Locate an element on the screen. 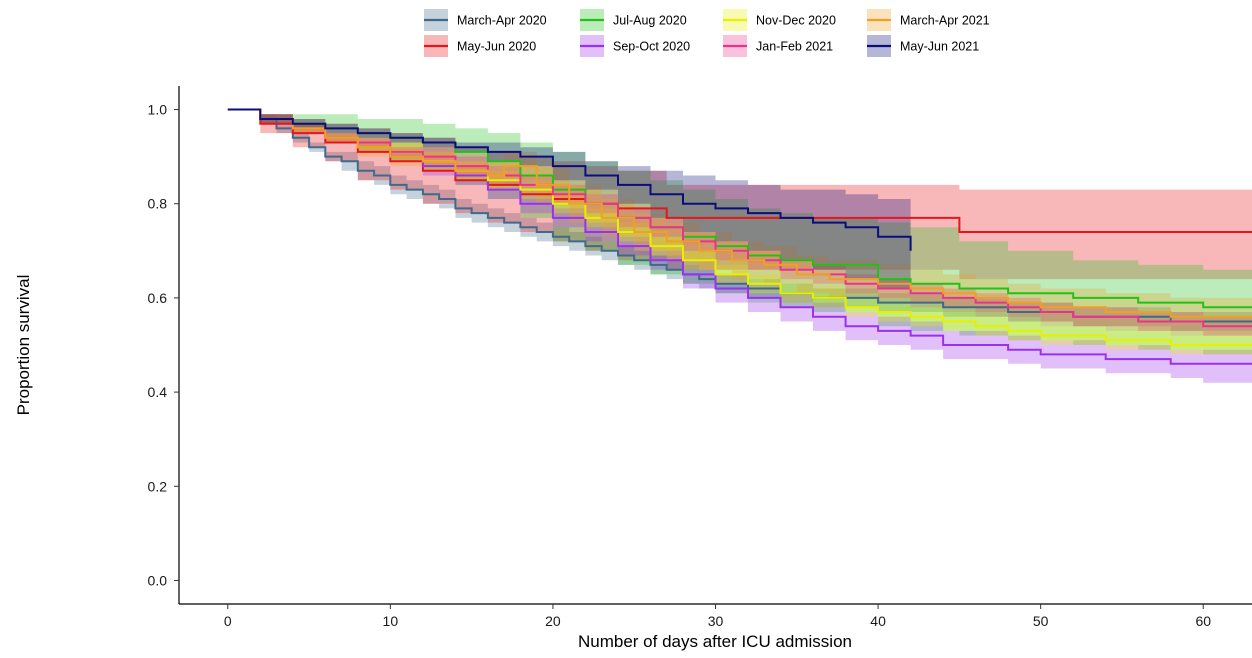 Image resolution: width=1252 pixels, height=658 pixels. x-tick-label: 20 is located at coordinates (553, 621).